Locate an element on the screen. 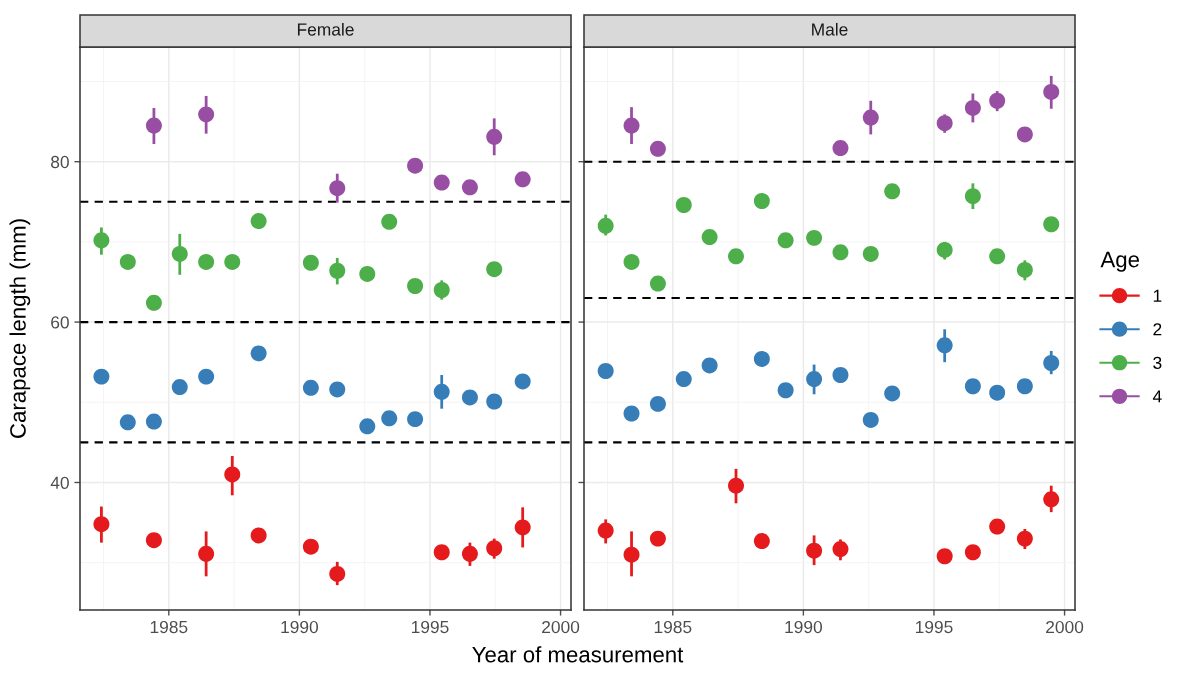 The width and height of the screenshot is (1187, 677). y-tick-label: 80 is located at coordinates (60, 162).